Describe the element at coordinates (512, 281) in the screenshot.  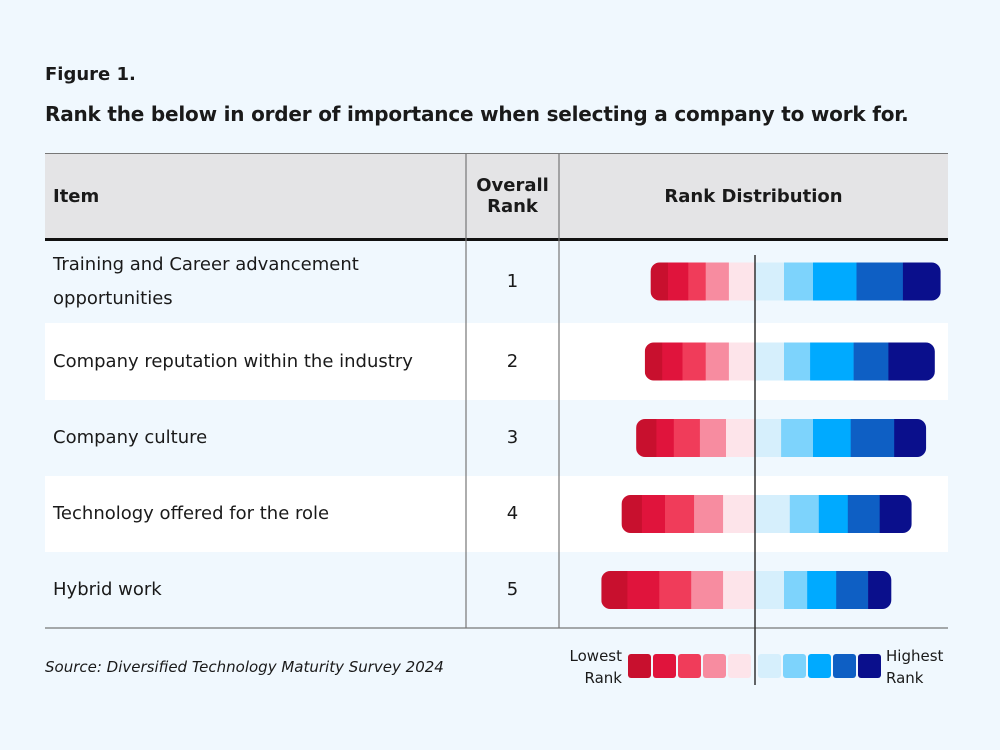
I see `rank-cell: 1` at that location.